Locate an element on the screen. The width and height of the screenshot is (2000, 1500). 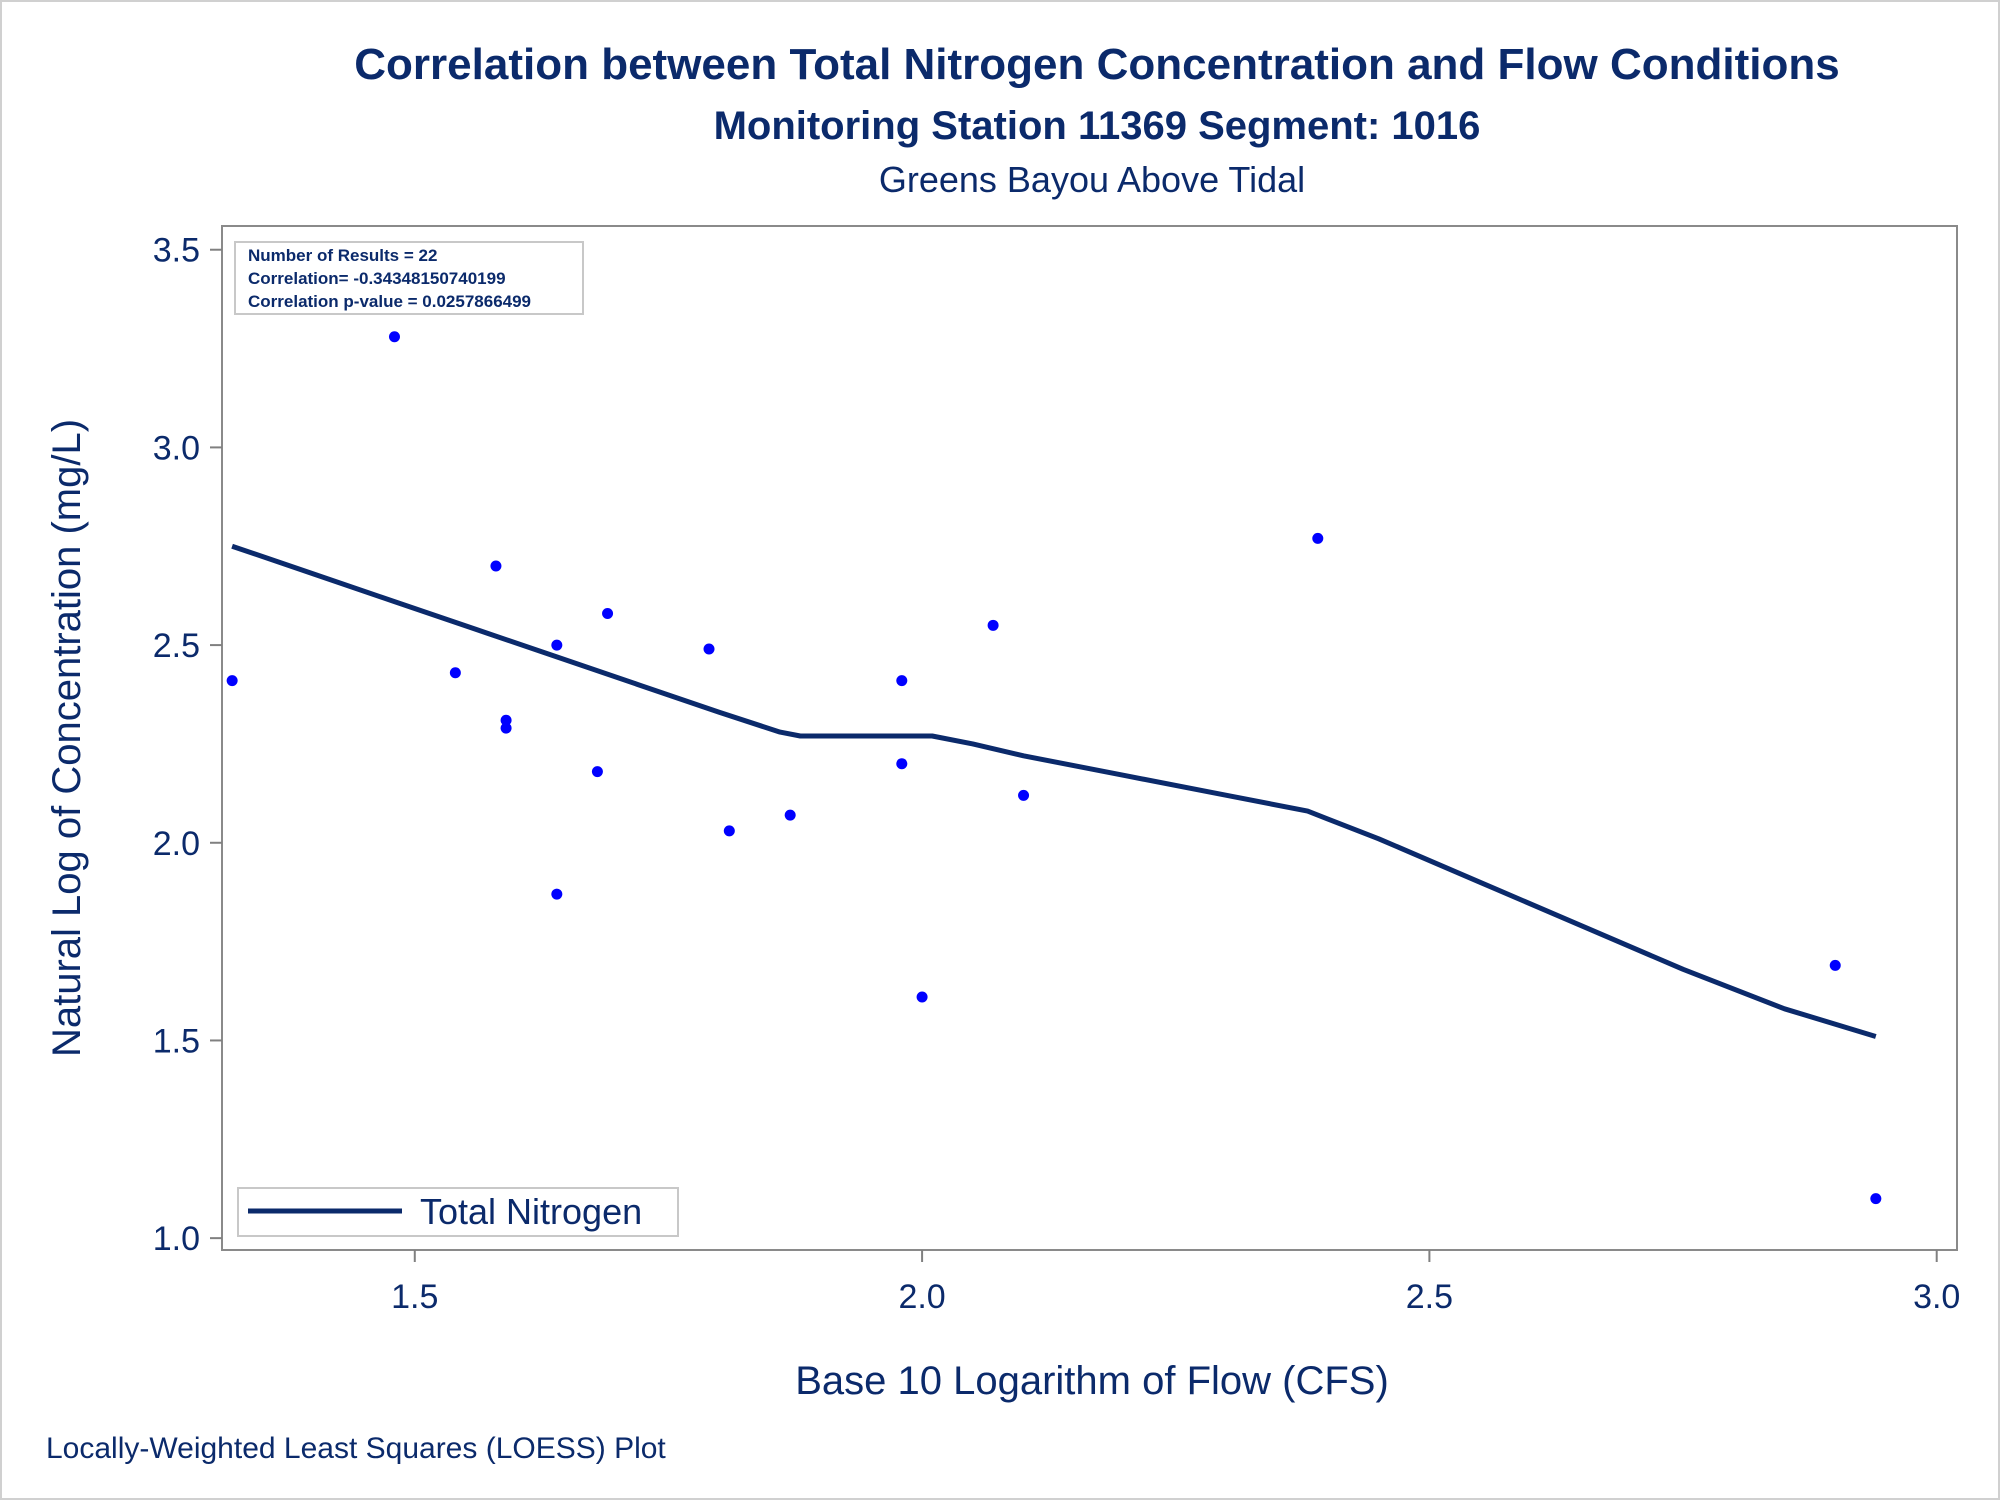
x-tick-label: 2.5 is located at coordinates (1429, 1297).